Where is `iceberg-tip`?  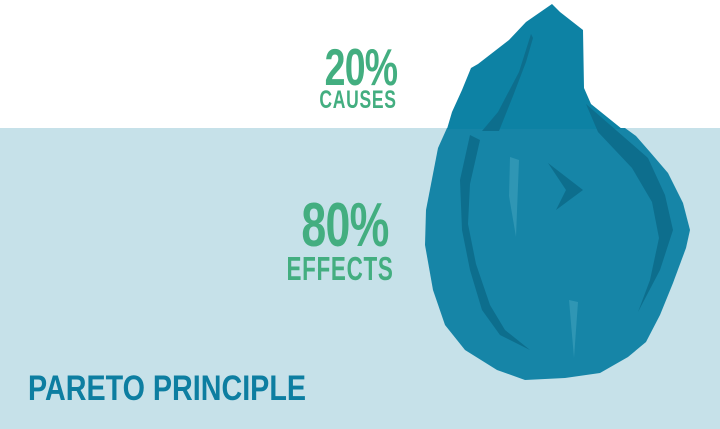 iceberg-tip is located at coordinates (534, 66).